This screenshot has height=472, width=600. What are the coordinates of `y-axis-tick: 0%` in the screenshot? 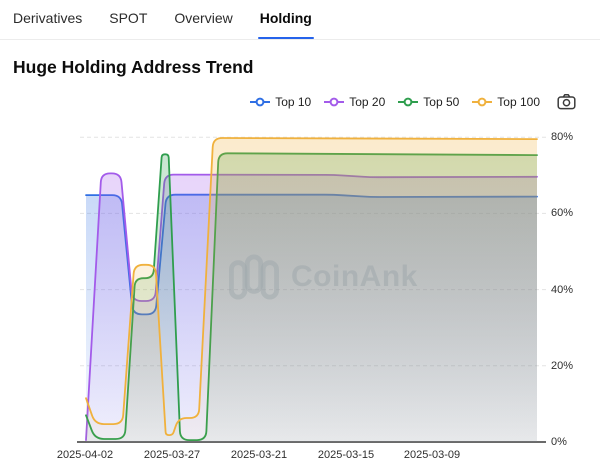 It's located at (559, 442).